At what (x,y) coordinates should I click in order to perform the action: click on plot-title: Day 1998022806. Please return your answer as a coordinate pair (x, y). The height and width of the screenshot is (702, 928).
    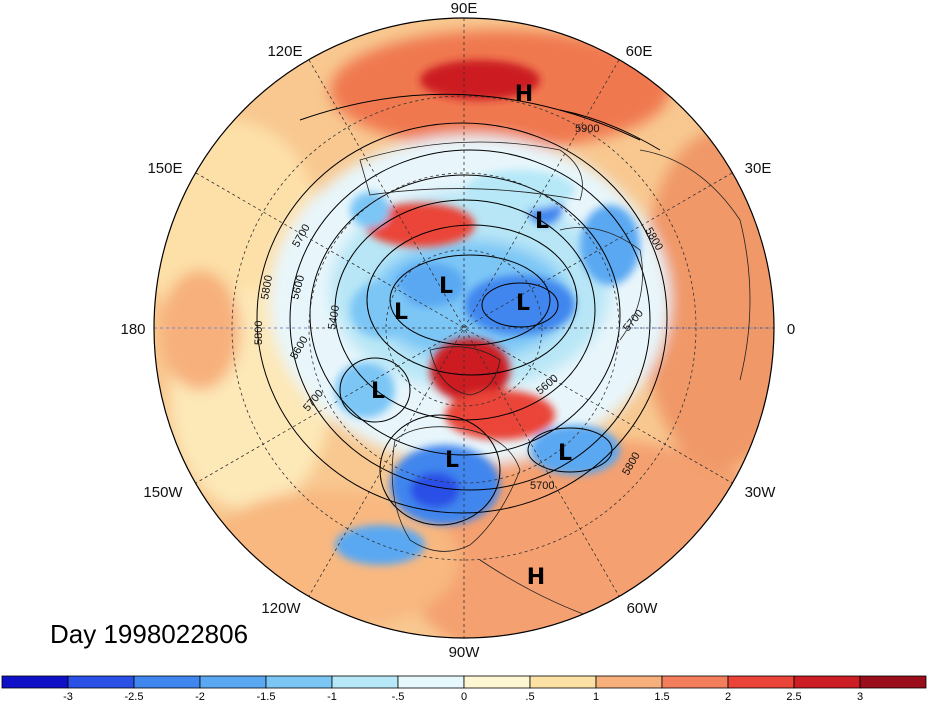
    Looking at the image, I should click on (149, 634).